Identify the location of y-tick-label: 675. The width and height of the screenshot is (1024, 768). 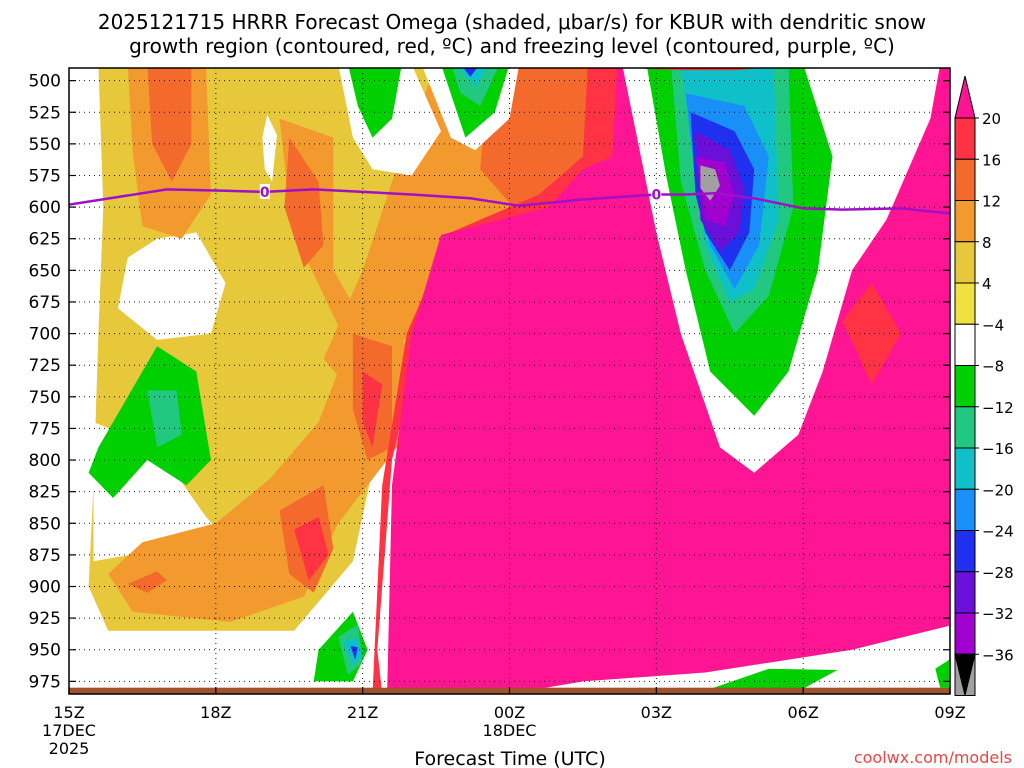
(45, 303).